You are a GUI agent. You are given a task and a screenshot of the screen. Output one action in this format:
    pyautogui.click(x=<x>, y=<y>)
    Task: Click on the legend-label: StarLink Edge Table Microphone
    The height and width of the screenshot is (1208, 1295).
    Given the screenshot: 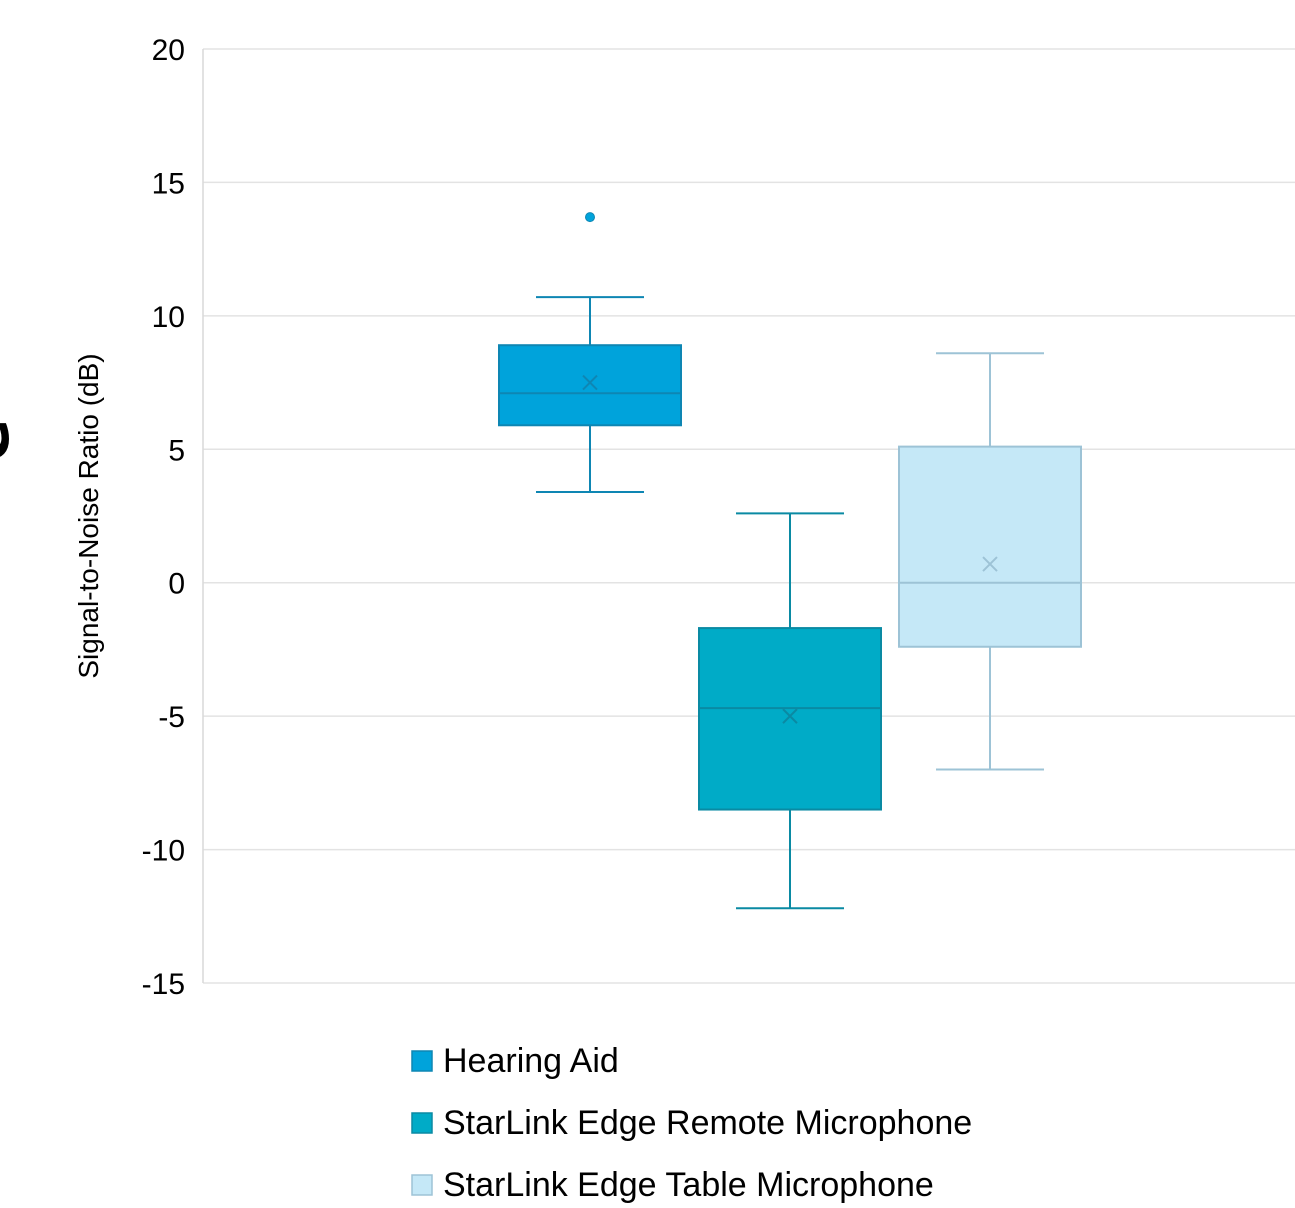 What is the action you would take?
    pyautogui.click(x=688, y=1185)
    